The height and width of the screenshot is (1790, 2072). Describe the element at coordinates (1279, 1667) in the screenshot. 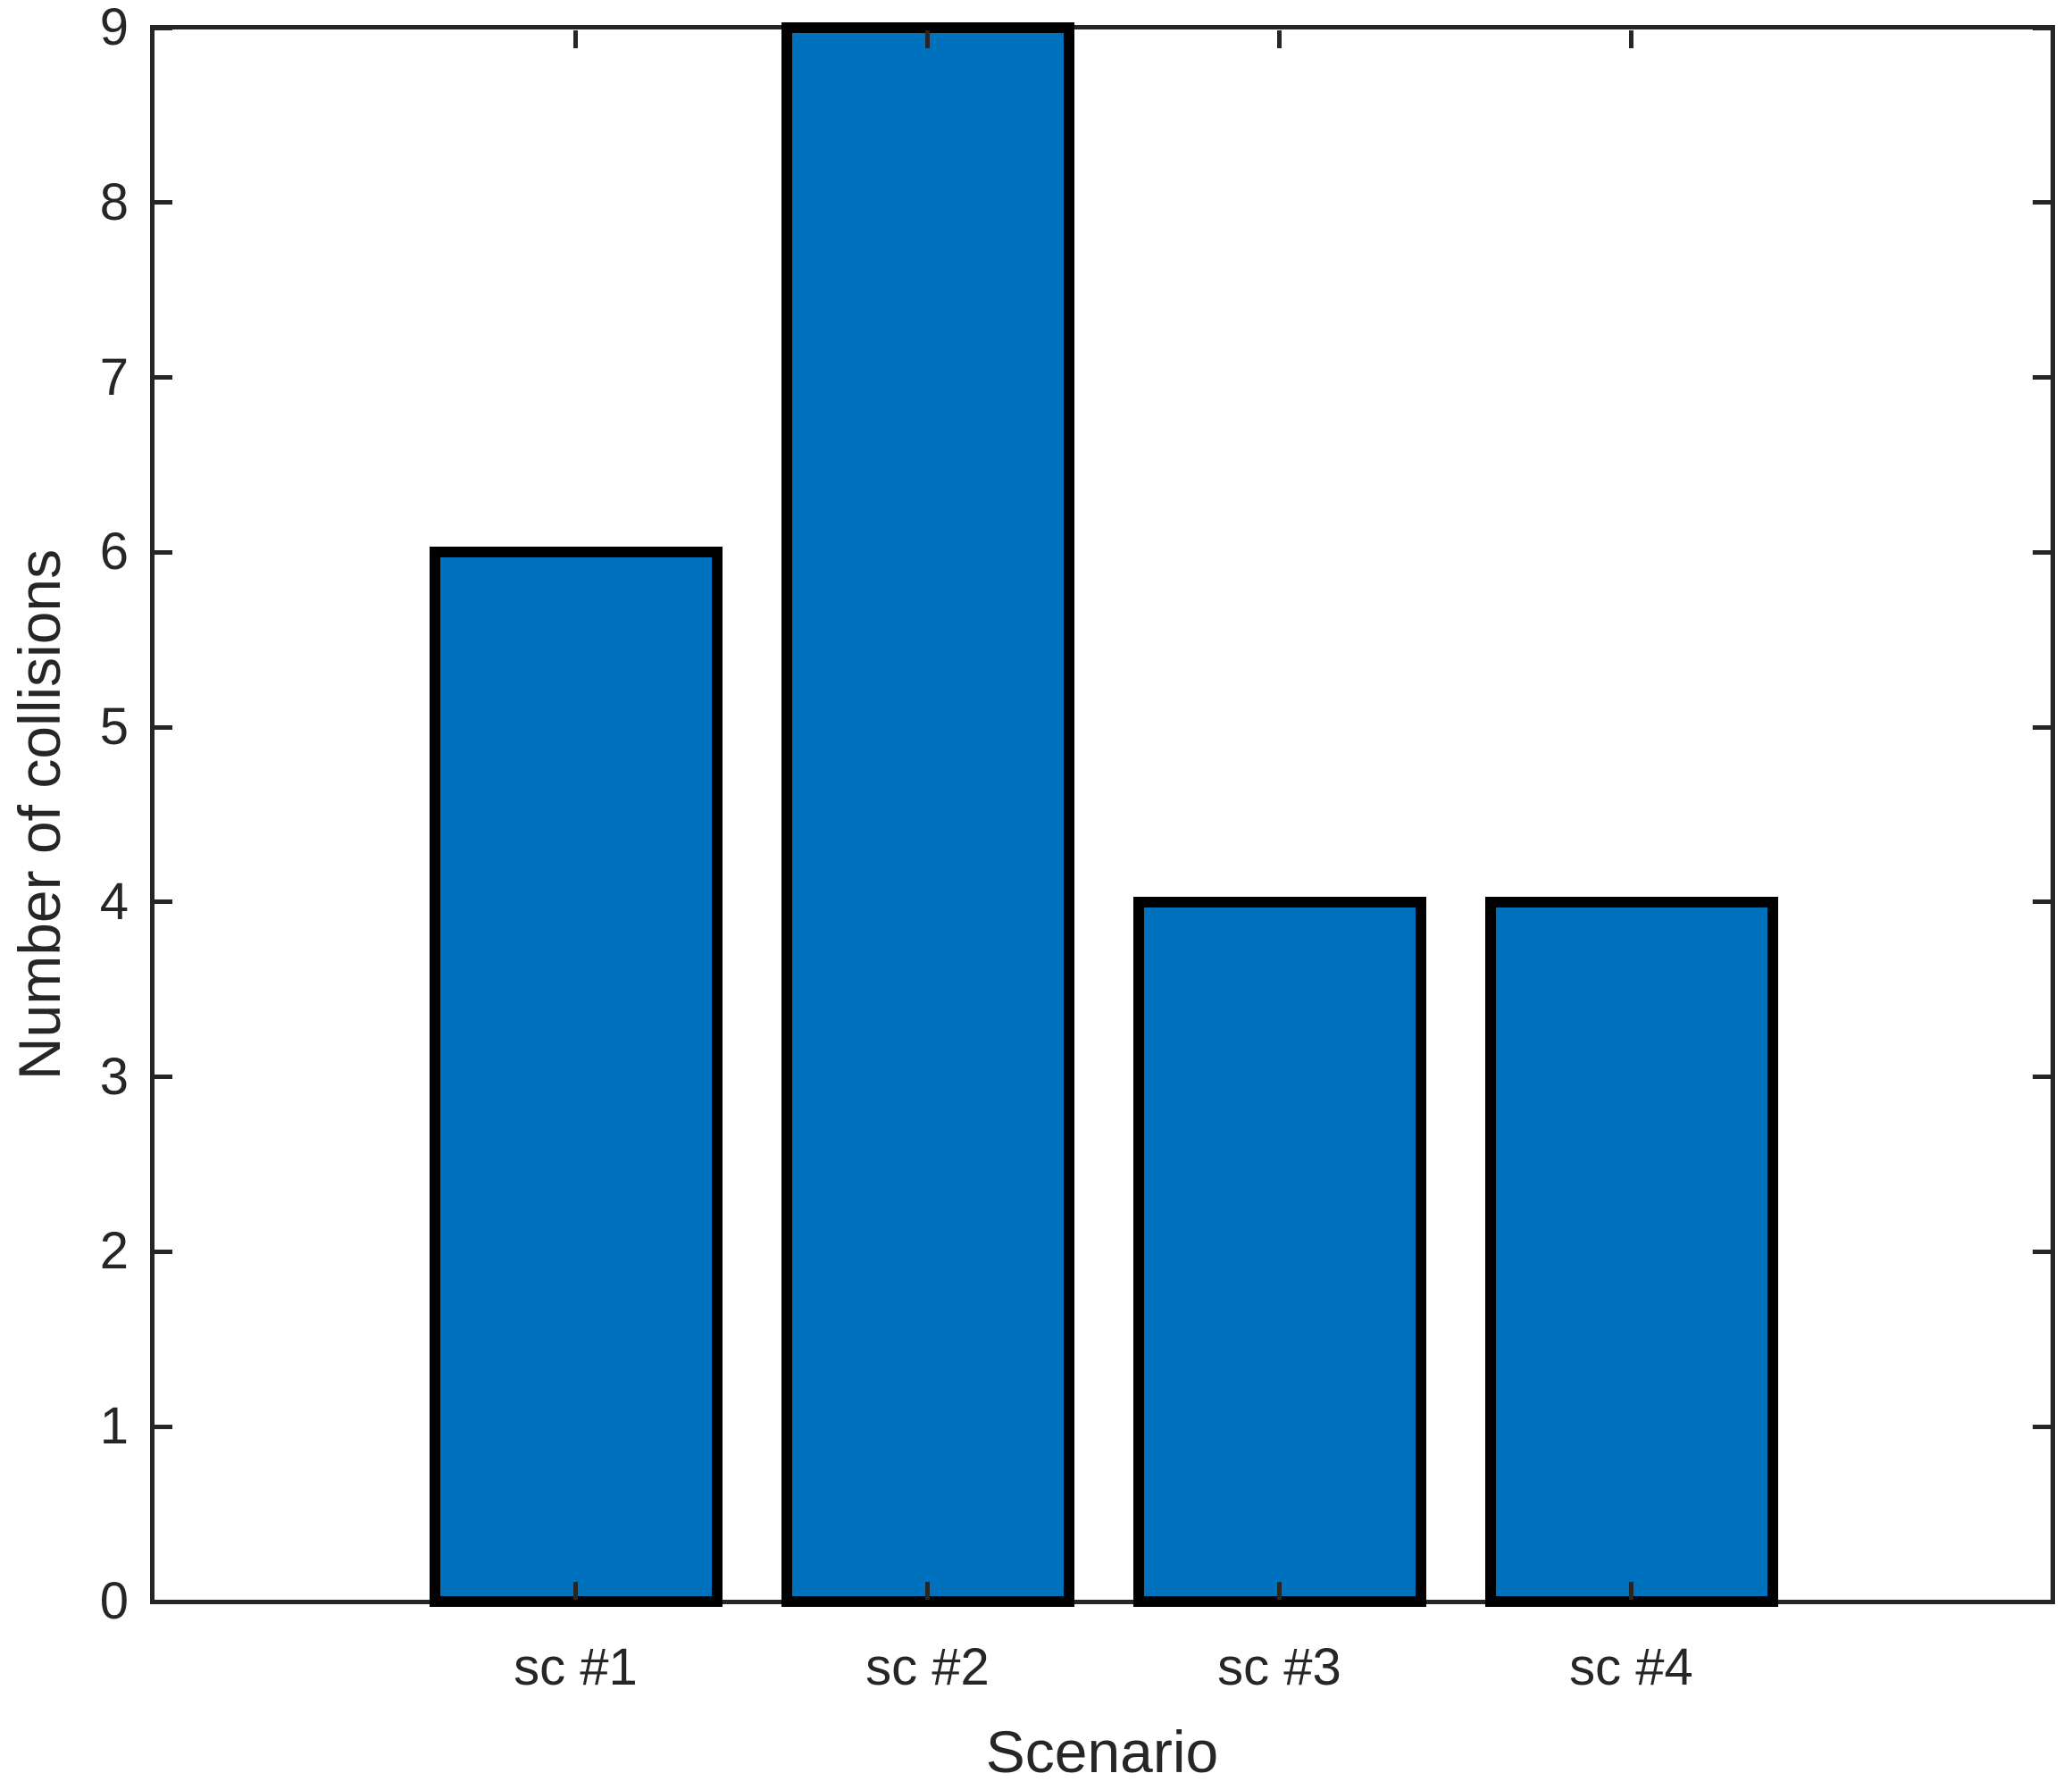

I see `x-tick-label: sc #3` at that location.